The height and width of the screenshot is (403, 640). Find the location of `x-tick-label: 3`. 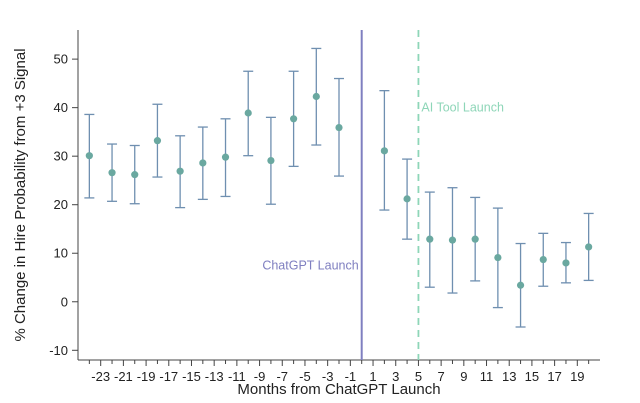

x-tick-label: 3 is located at coordinates (395, 376).